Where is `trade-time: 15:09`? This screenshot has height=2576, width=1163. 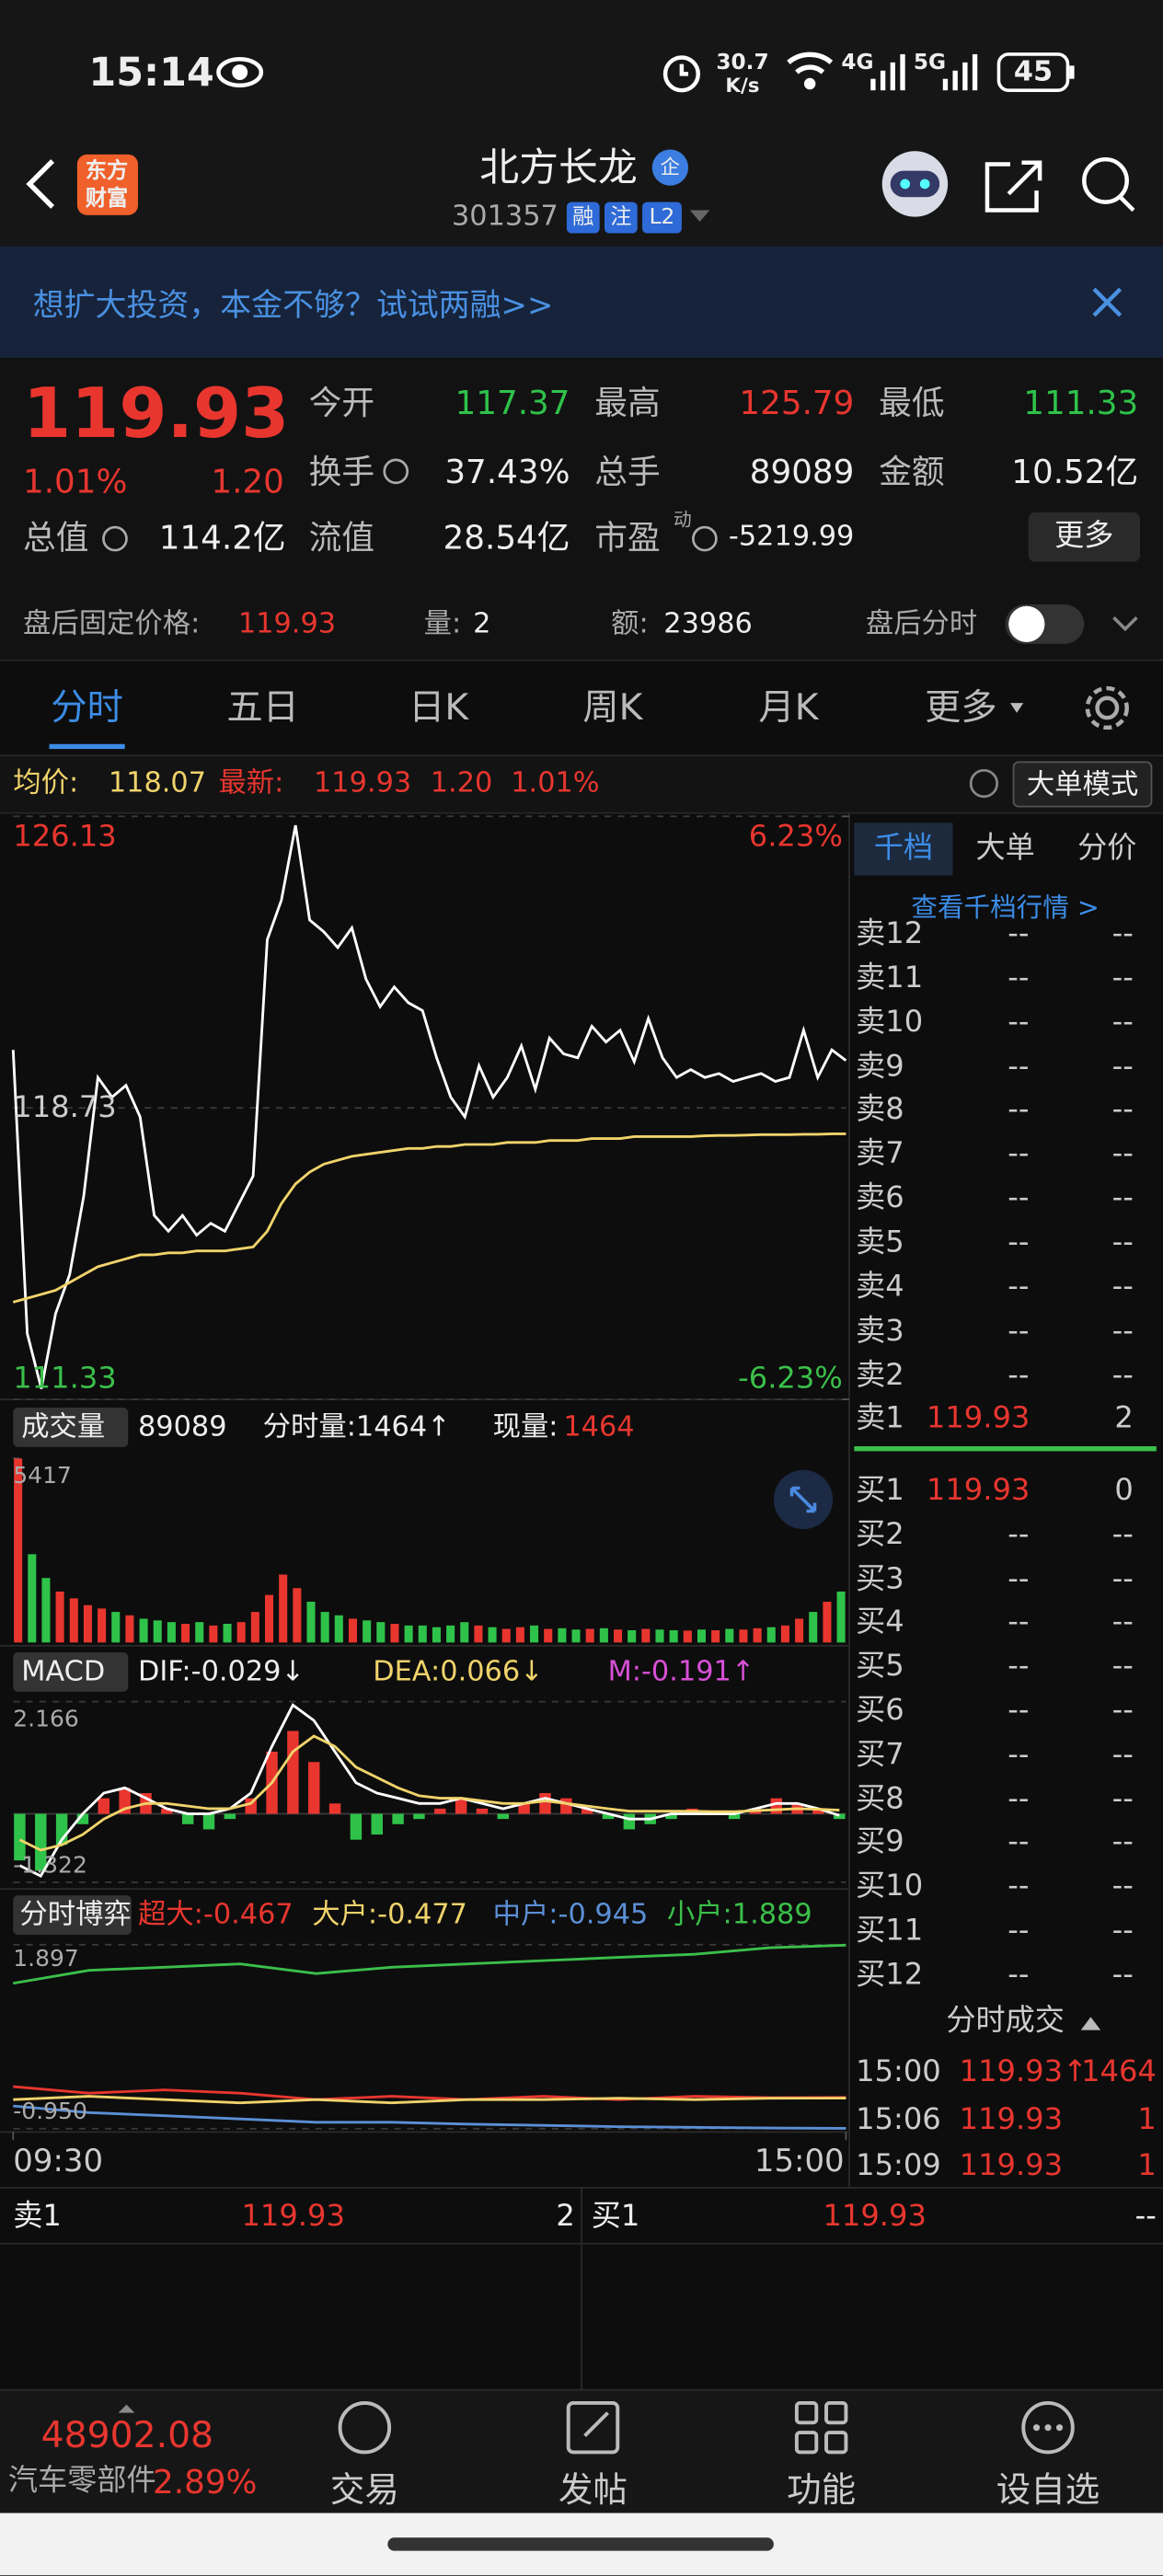 trade-time: 15:09 is located at coordinates (898, 2165).